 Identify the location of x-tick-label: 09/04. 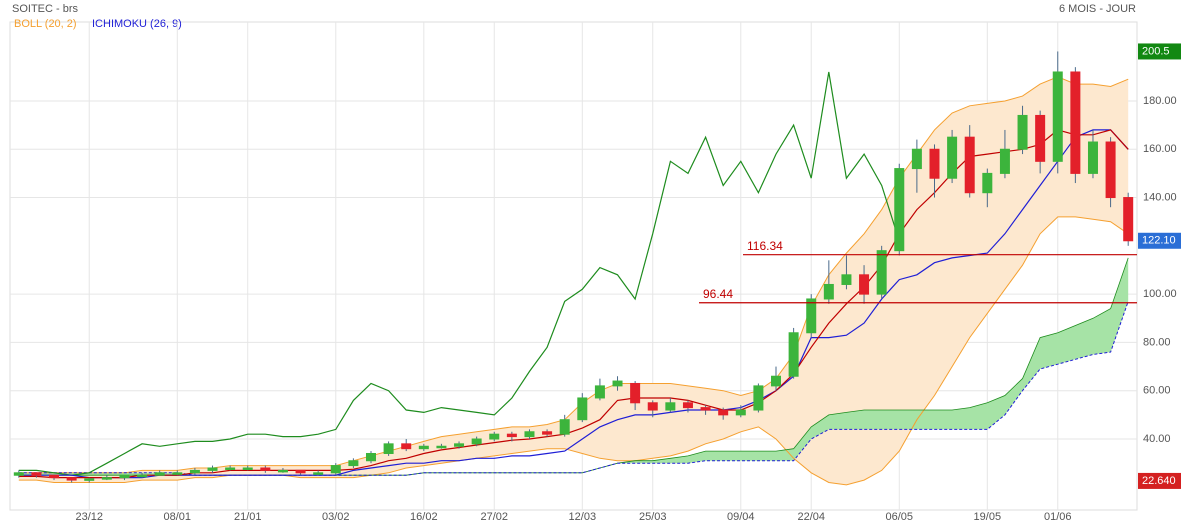
(741, 517).